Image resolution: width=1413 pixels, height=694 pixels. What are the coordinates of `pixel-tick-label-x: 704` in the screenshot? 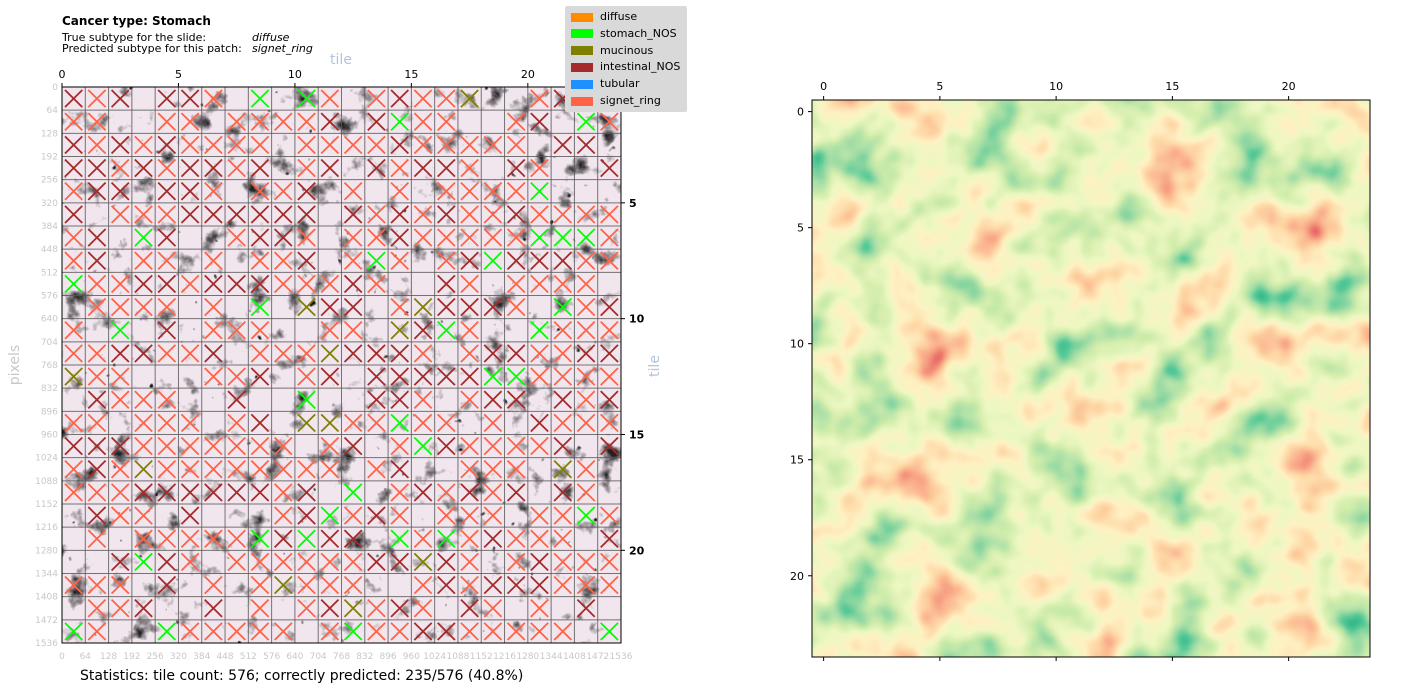 It's located at (318, 657).